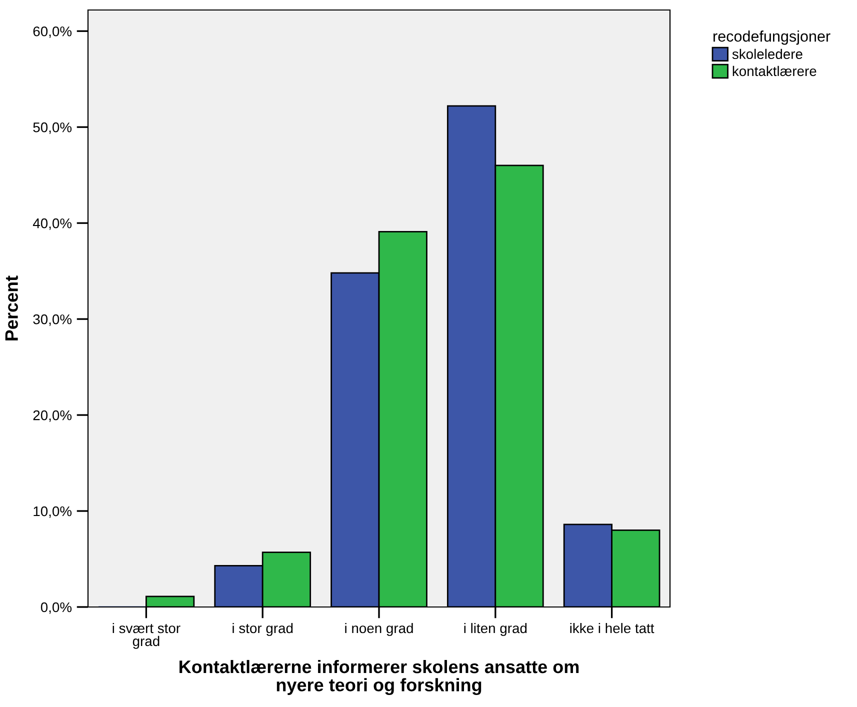  What do you see at coordinates (379, 629) in the screenshot?
I see `x-tick-label: i noen grad` at bounding box center [379, 629].